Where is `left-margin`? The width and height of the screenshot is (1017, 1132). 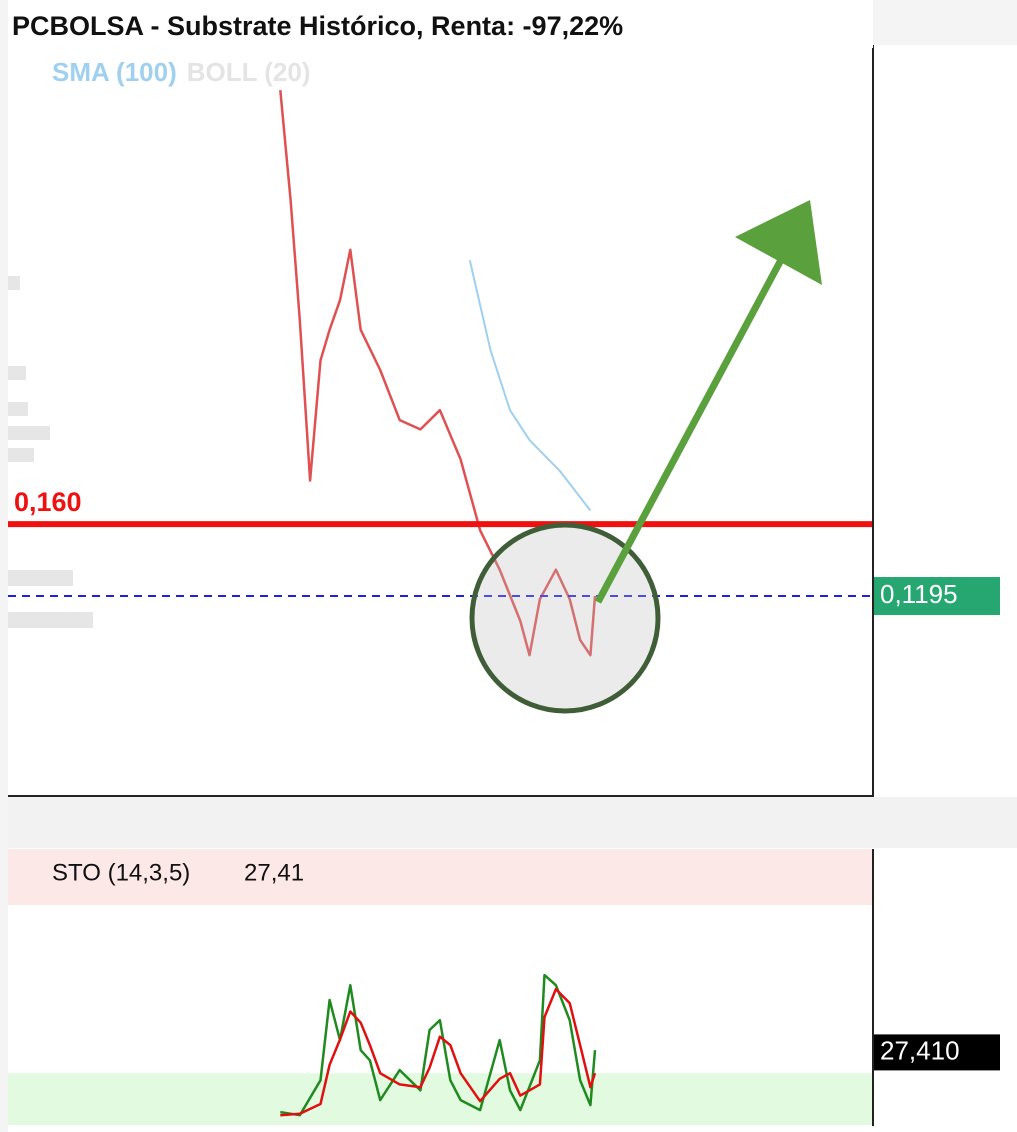
left-margin is located at coordinates (4, 566).